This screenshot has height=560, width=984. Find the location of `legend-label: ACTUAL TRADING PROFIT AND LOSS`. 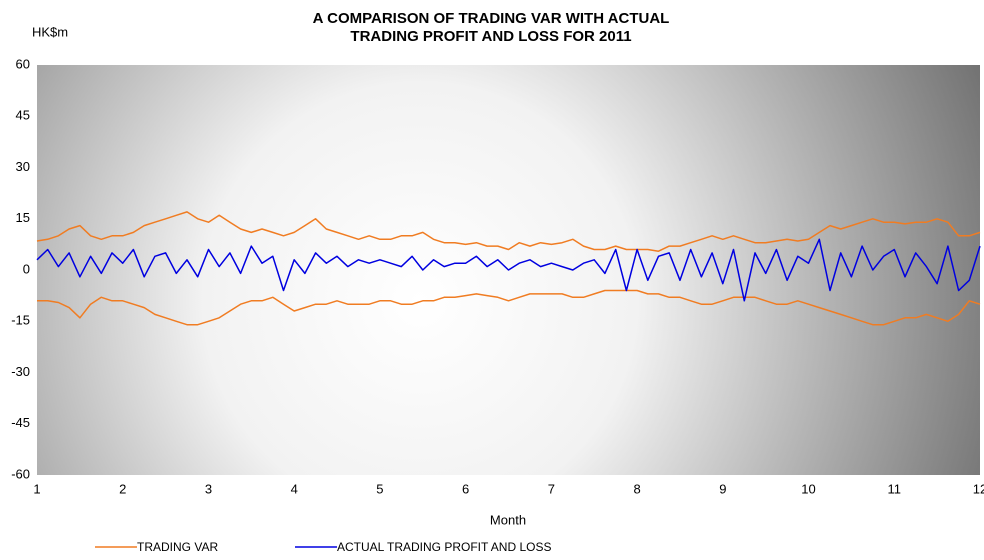

legend-label: ACTUAL TRADING PROFIT AND LOSS is located at coordinates (444, 547).